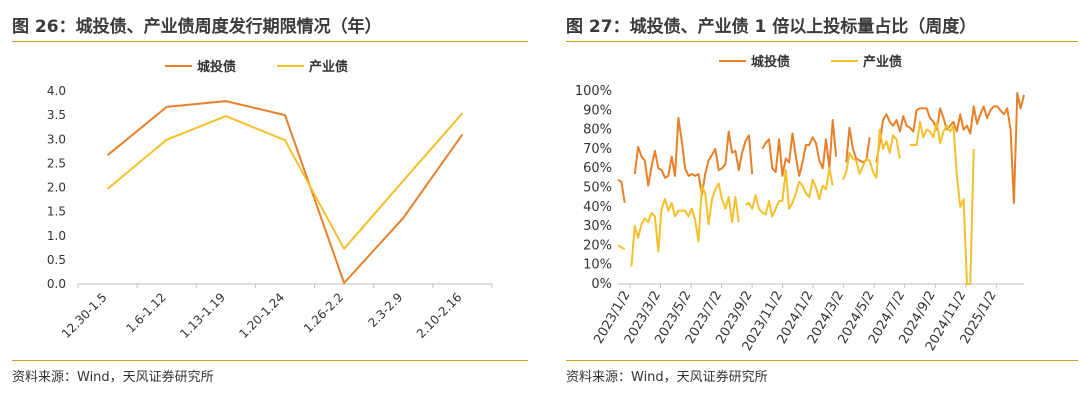  Describe the element at coordinates (56, 284) in the screenshot. I see `y-tick-label-left: 0.0` at that location.